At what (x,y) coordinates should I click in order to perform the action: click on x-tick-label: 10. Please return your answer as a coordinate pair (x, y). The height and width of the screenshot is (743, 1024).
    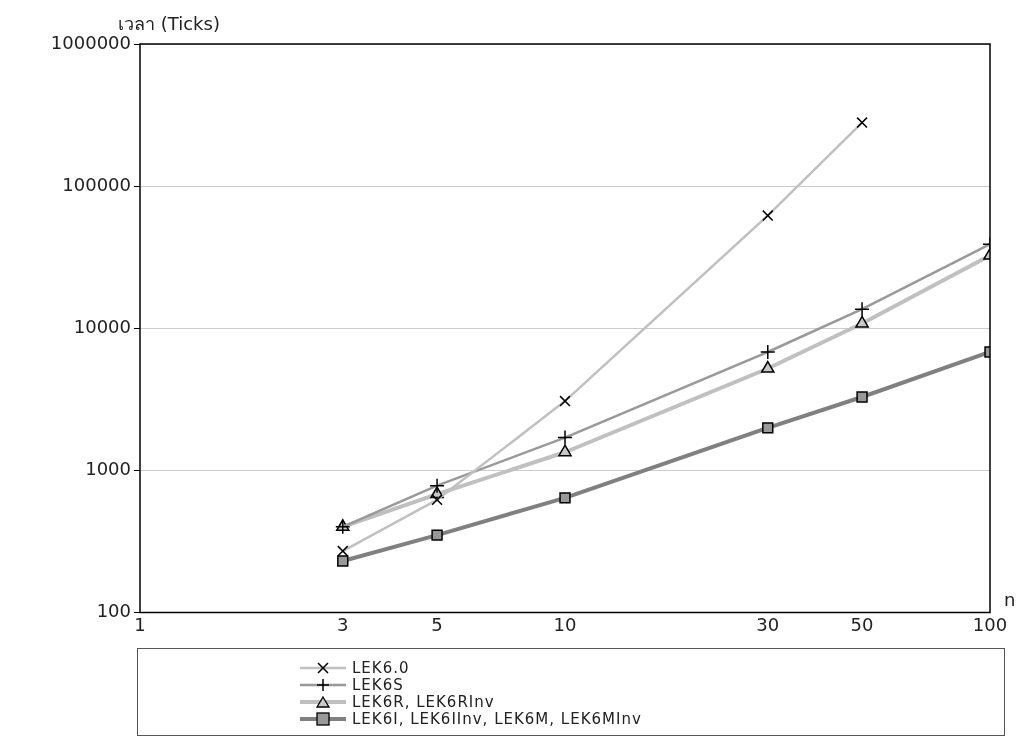
    Looking at the image, I should click on (565, 624).